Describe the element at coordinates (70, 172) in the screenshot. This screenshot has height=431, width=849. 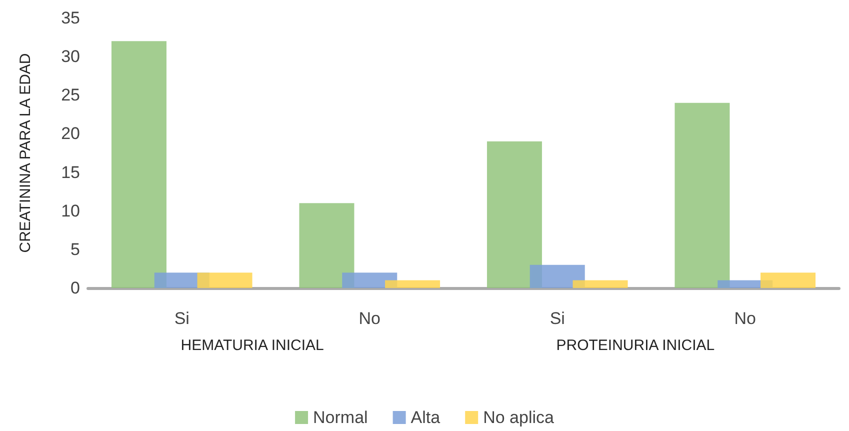
I see `y-tick-label: 15` at that location.